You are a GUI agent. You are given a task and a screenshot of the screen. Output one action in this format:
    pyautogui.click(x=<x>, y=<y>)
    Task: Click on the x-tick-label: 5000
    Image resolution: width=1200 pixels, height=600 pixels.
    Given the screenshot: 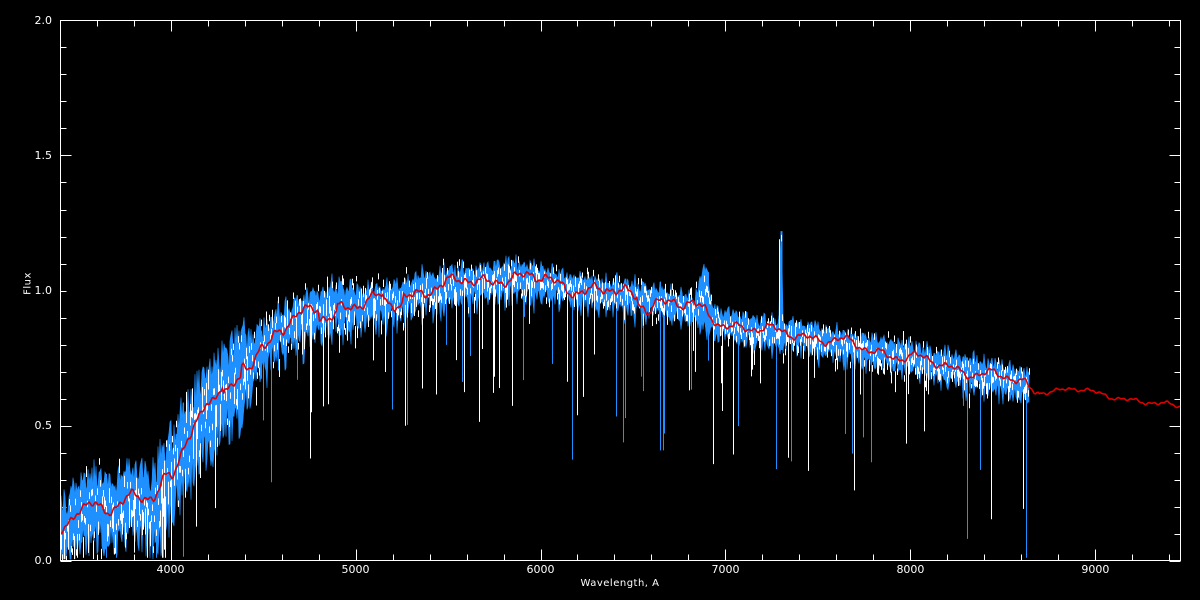 What is the action you would take?
    pyautogui.click(x=355, y=569)
    